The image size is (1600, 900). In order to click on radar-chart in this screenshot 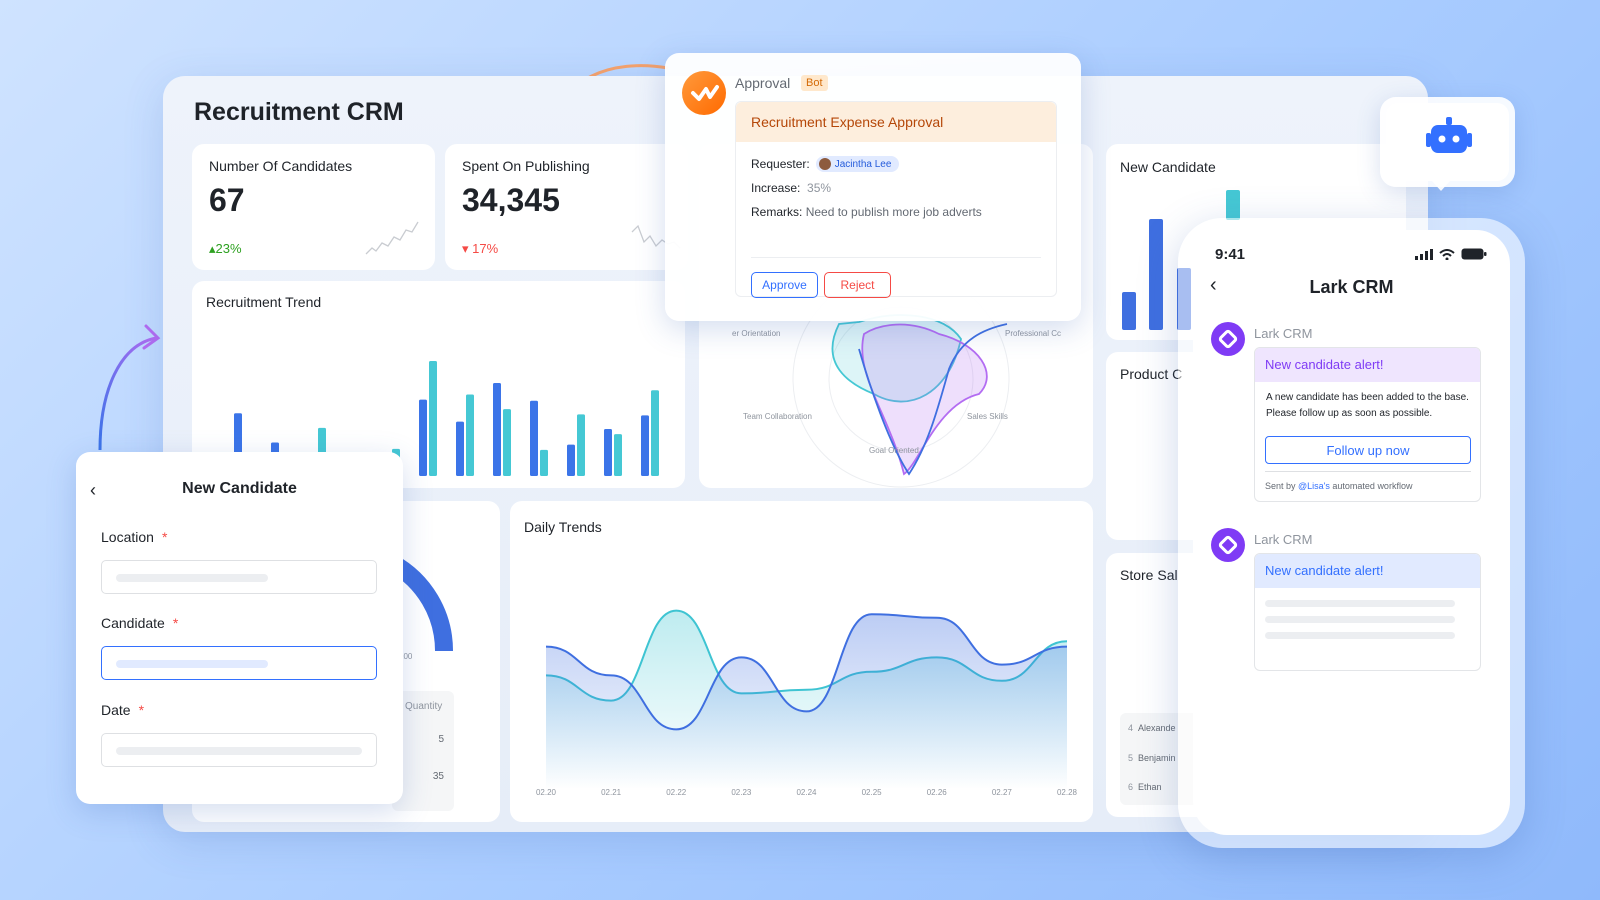, I will do `click(901, 379)`.